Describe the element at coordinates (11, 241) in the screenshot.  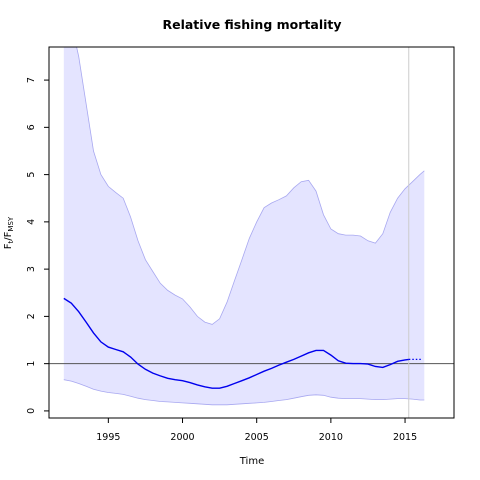
I see `y-label-sub1: t` at that location.